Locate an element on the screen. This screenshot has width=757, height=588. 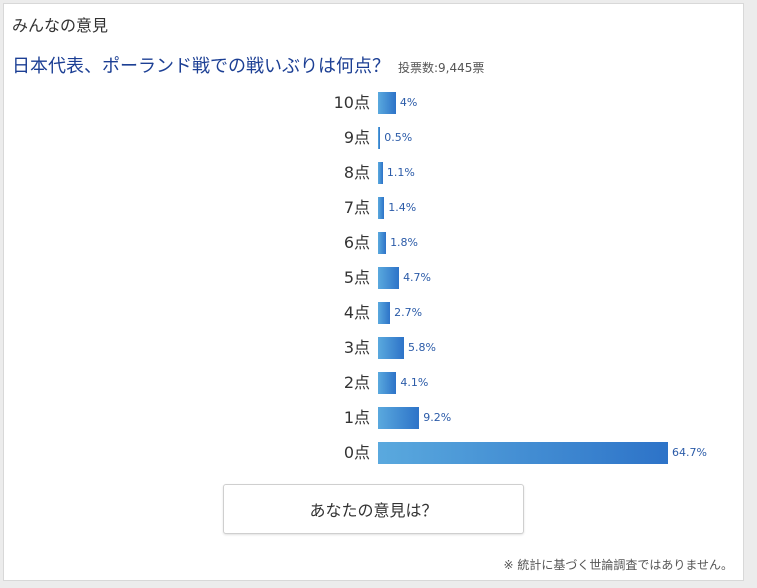
percentage-label: 9.2% is located at coordinates (437, 417).